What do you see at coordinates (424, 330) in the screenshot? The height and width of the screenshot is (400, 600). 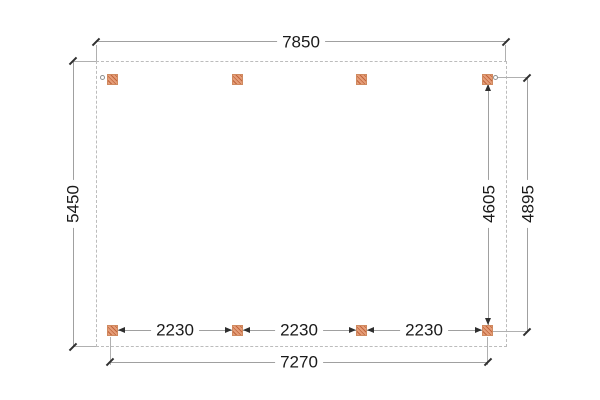 I see `dim-label-spacing-3: 2230` at bounding box center [424, 330].